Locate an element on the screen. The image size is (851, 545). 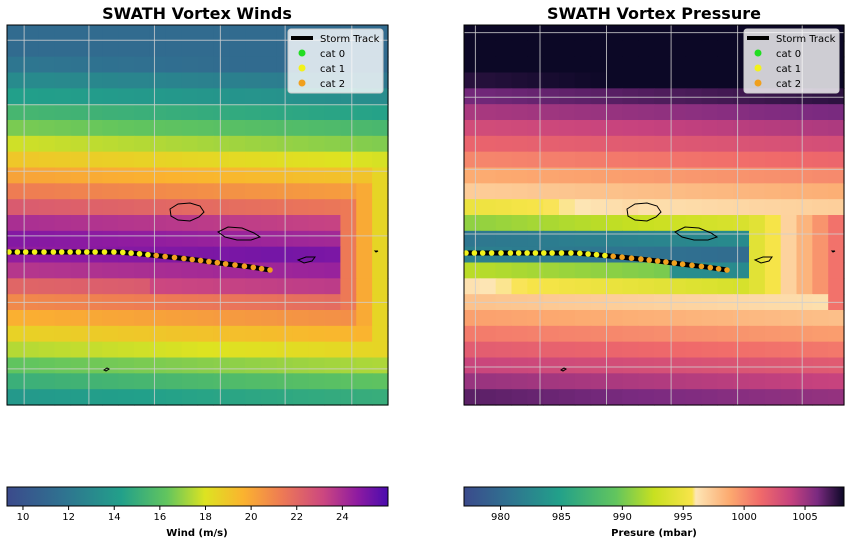
colorbar-tick-label: 24 is located at coordinates (342, 517).